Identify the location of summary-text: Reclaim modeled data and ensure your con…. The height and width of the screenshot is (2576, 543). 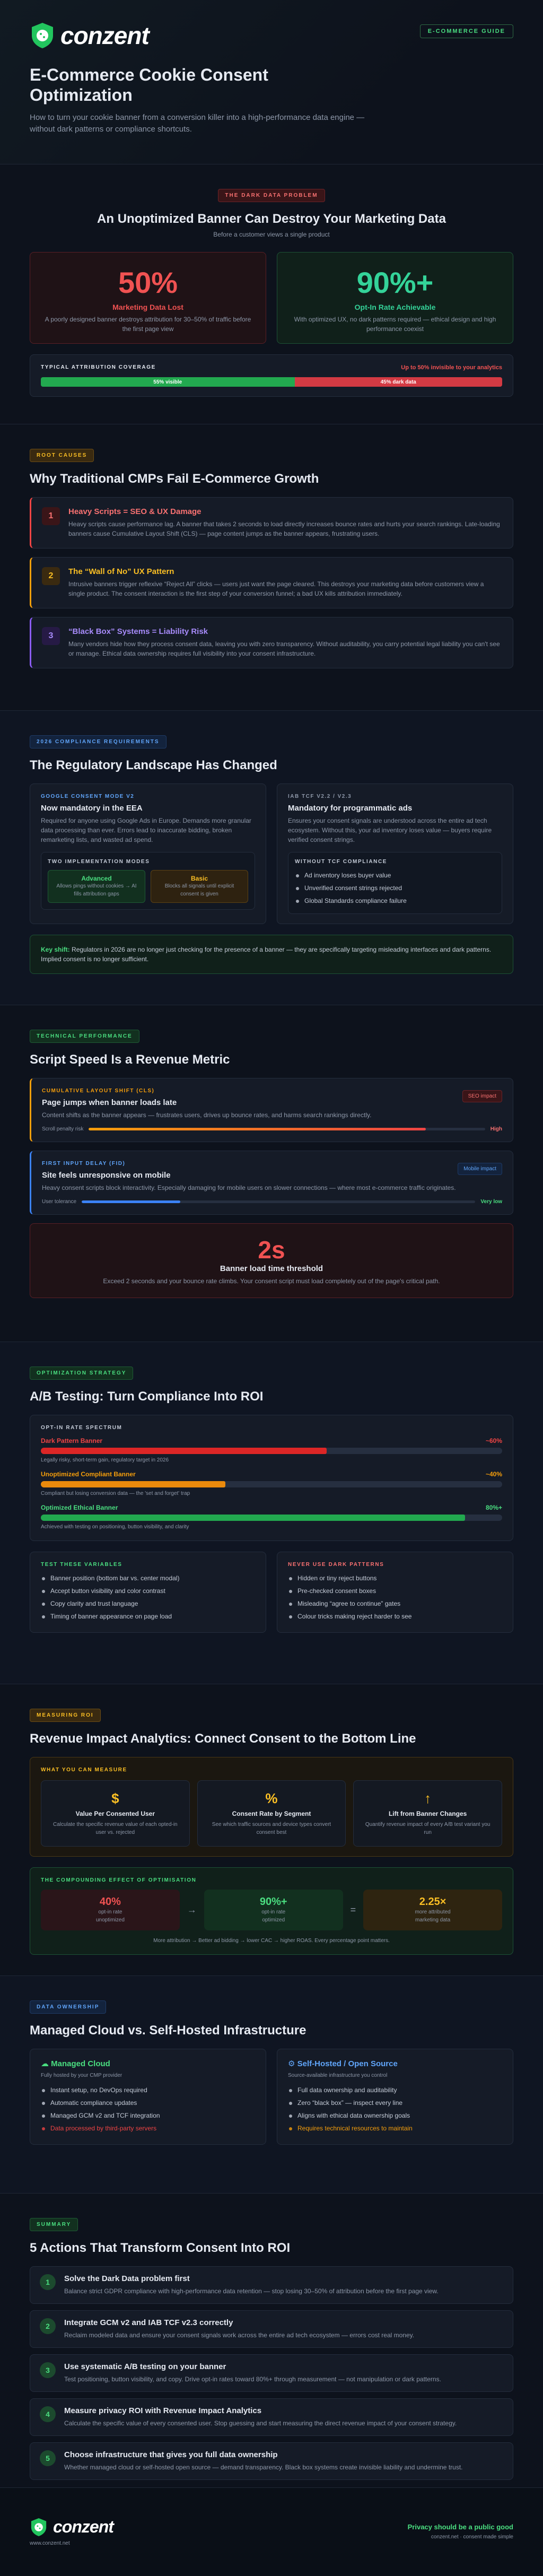
(240, 2335).